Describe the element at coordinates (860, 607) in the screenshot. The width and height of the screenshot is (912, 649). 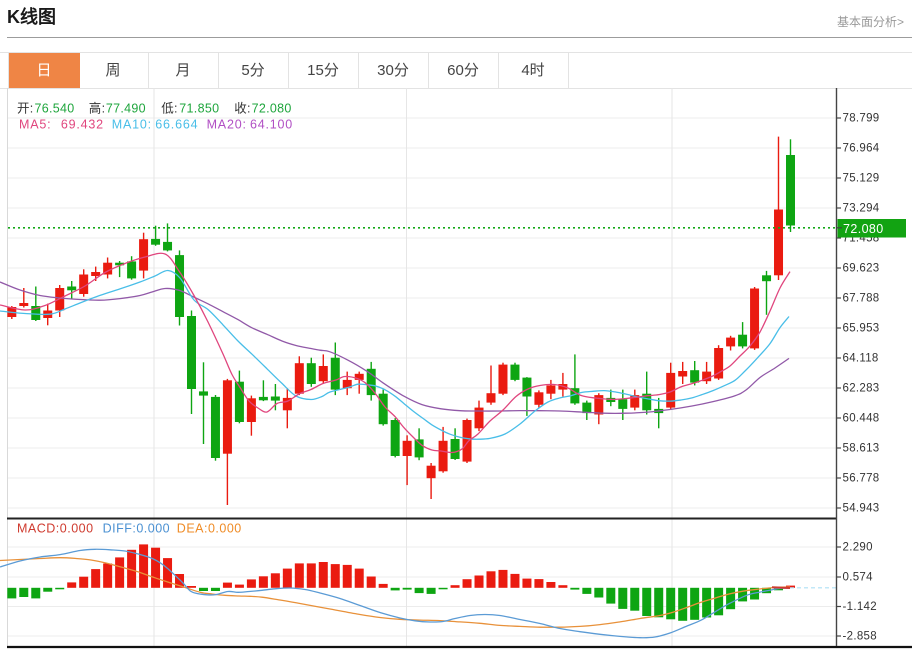
I see `svg-text: -1.142` at that location.